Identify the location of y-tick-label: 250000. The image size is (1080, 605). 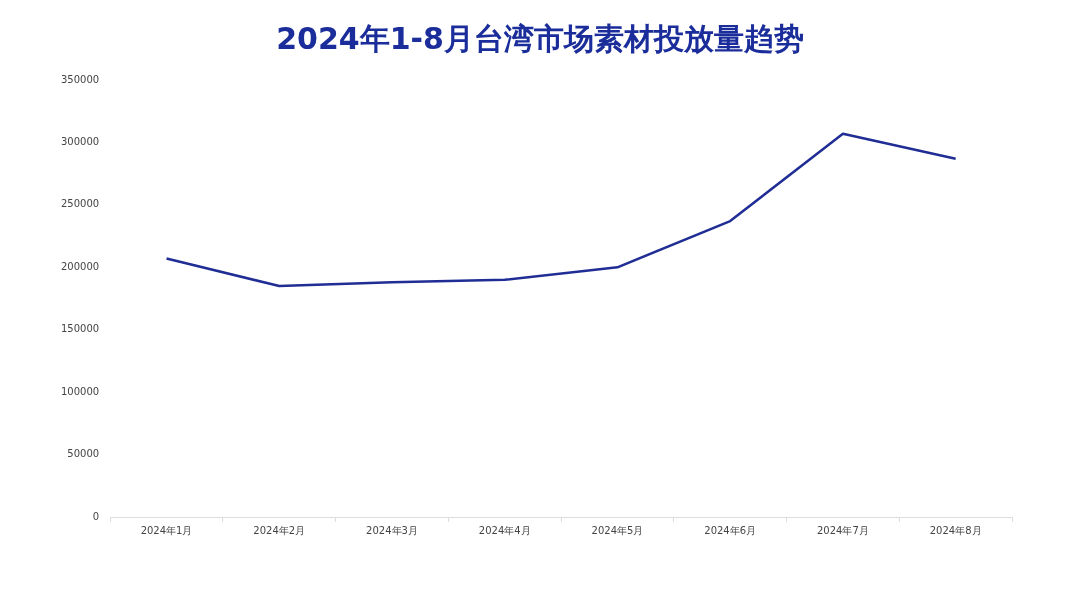
(80, 204).